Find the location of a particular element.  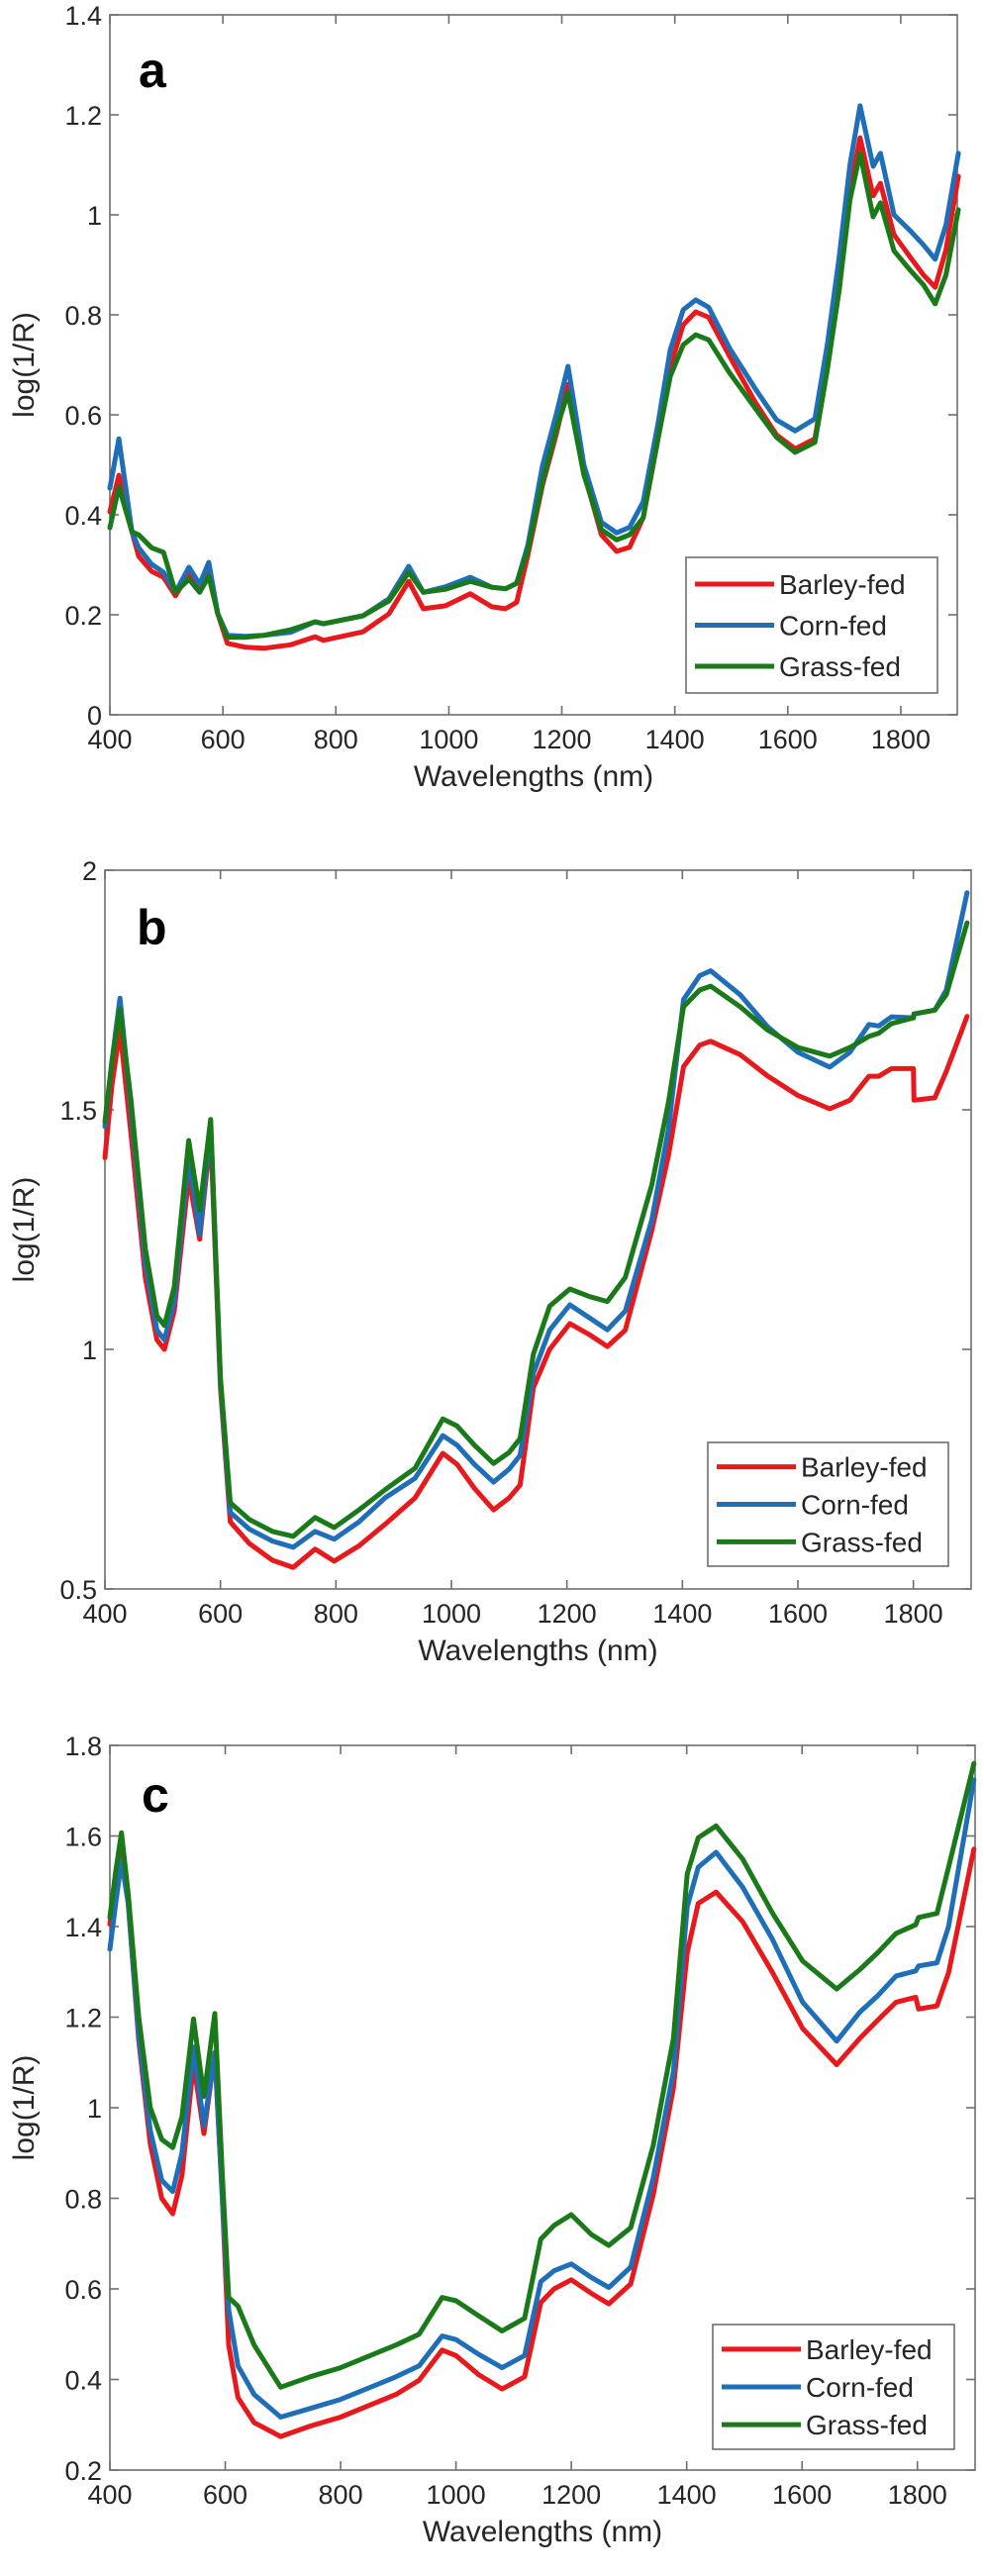

panel-a-letter: a is located at coordinates (153, 70).